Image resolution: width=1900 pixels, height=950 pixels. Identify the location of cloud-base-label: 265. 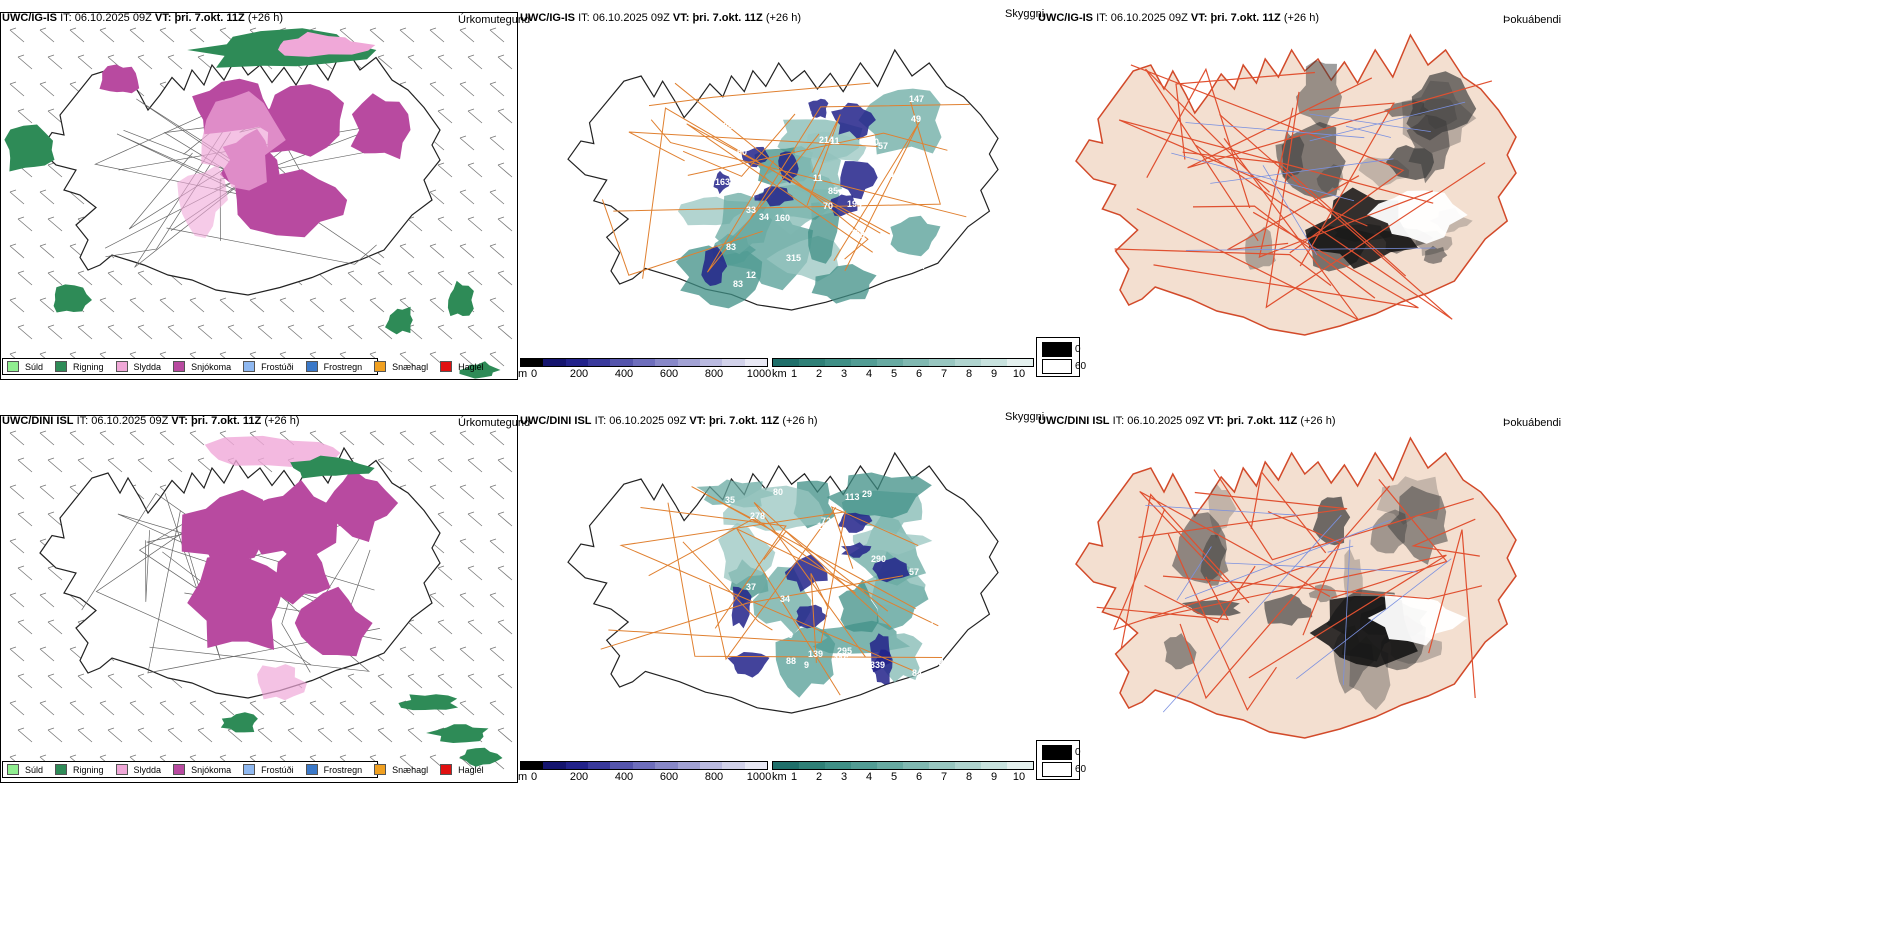
(896, 291).